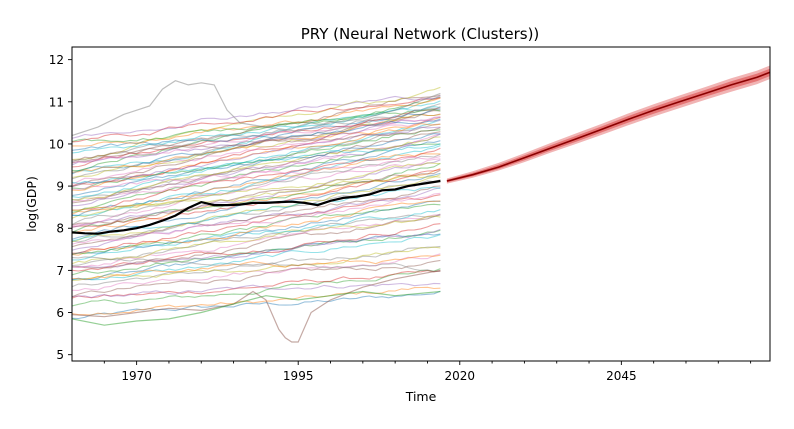 The width and height of the screenshot is (794, 429). Describe the element at coordinates (56, 144) in the screenshot. I see `y-tick-label: 10` at that location.